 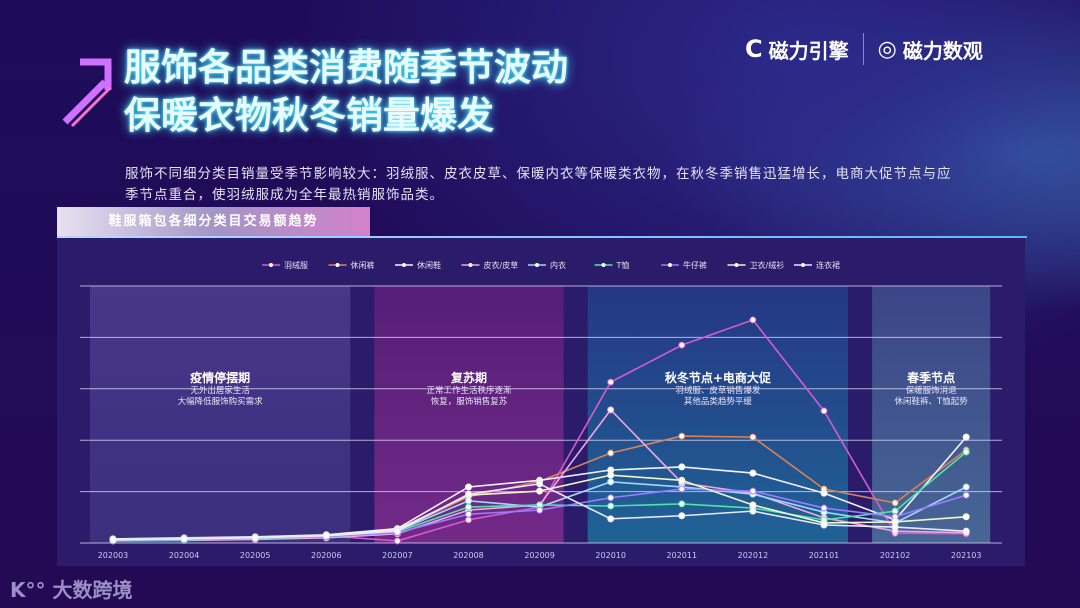 I want to click on phase-desc: 大幅降低服饰购买需求, so click(x=221, y=401).